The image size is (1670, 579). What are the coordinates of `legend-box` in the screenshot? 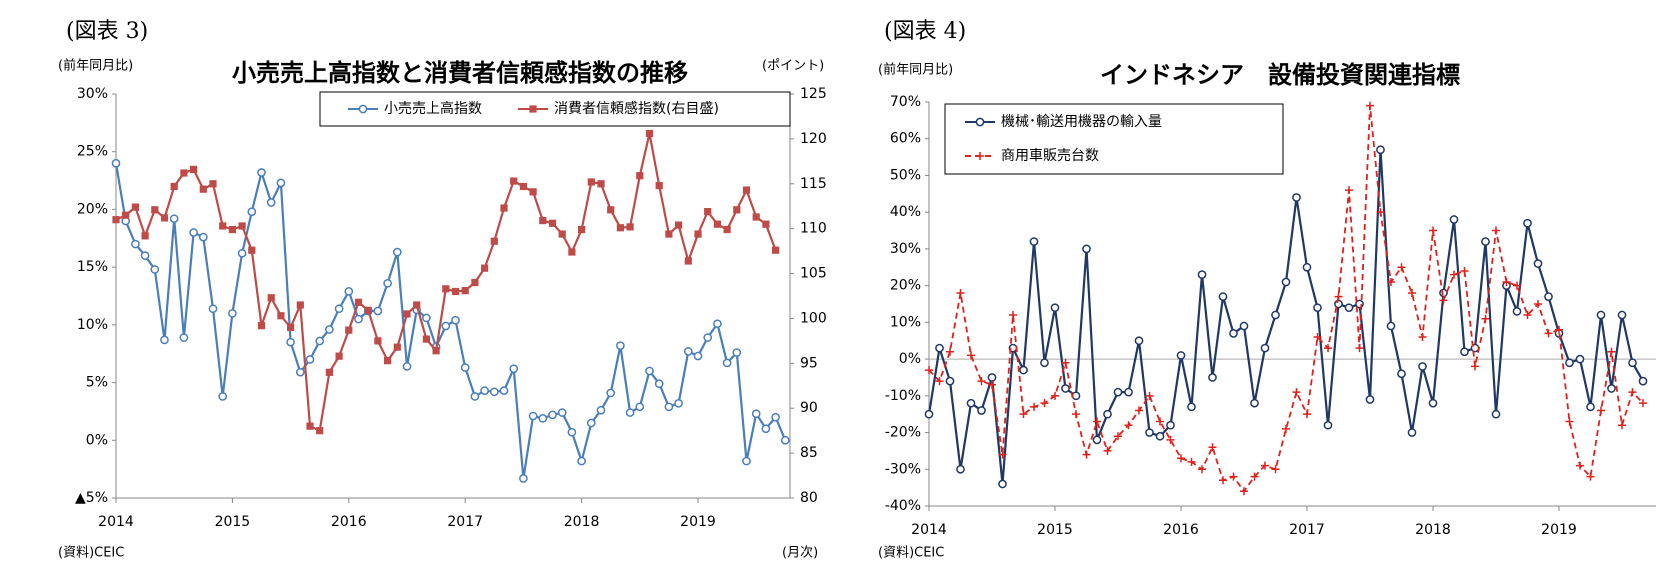 It's located at (1114, 139).